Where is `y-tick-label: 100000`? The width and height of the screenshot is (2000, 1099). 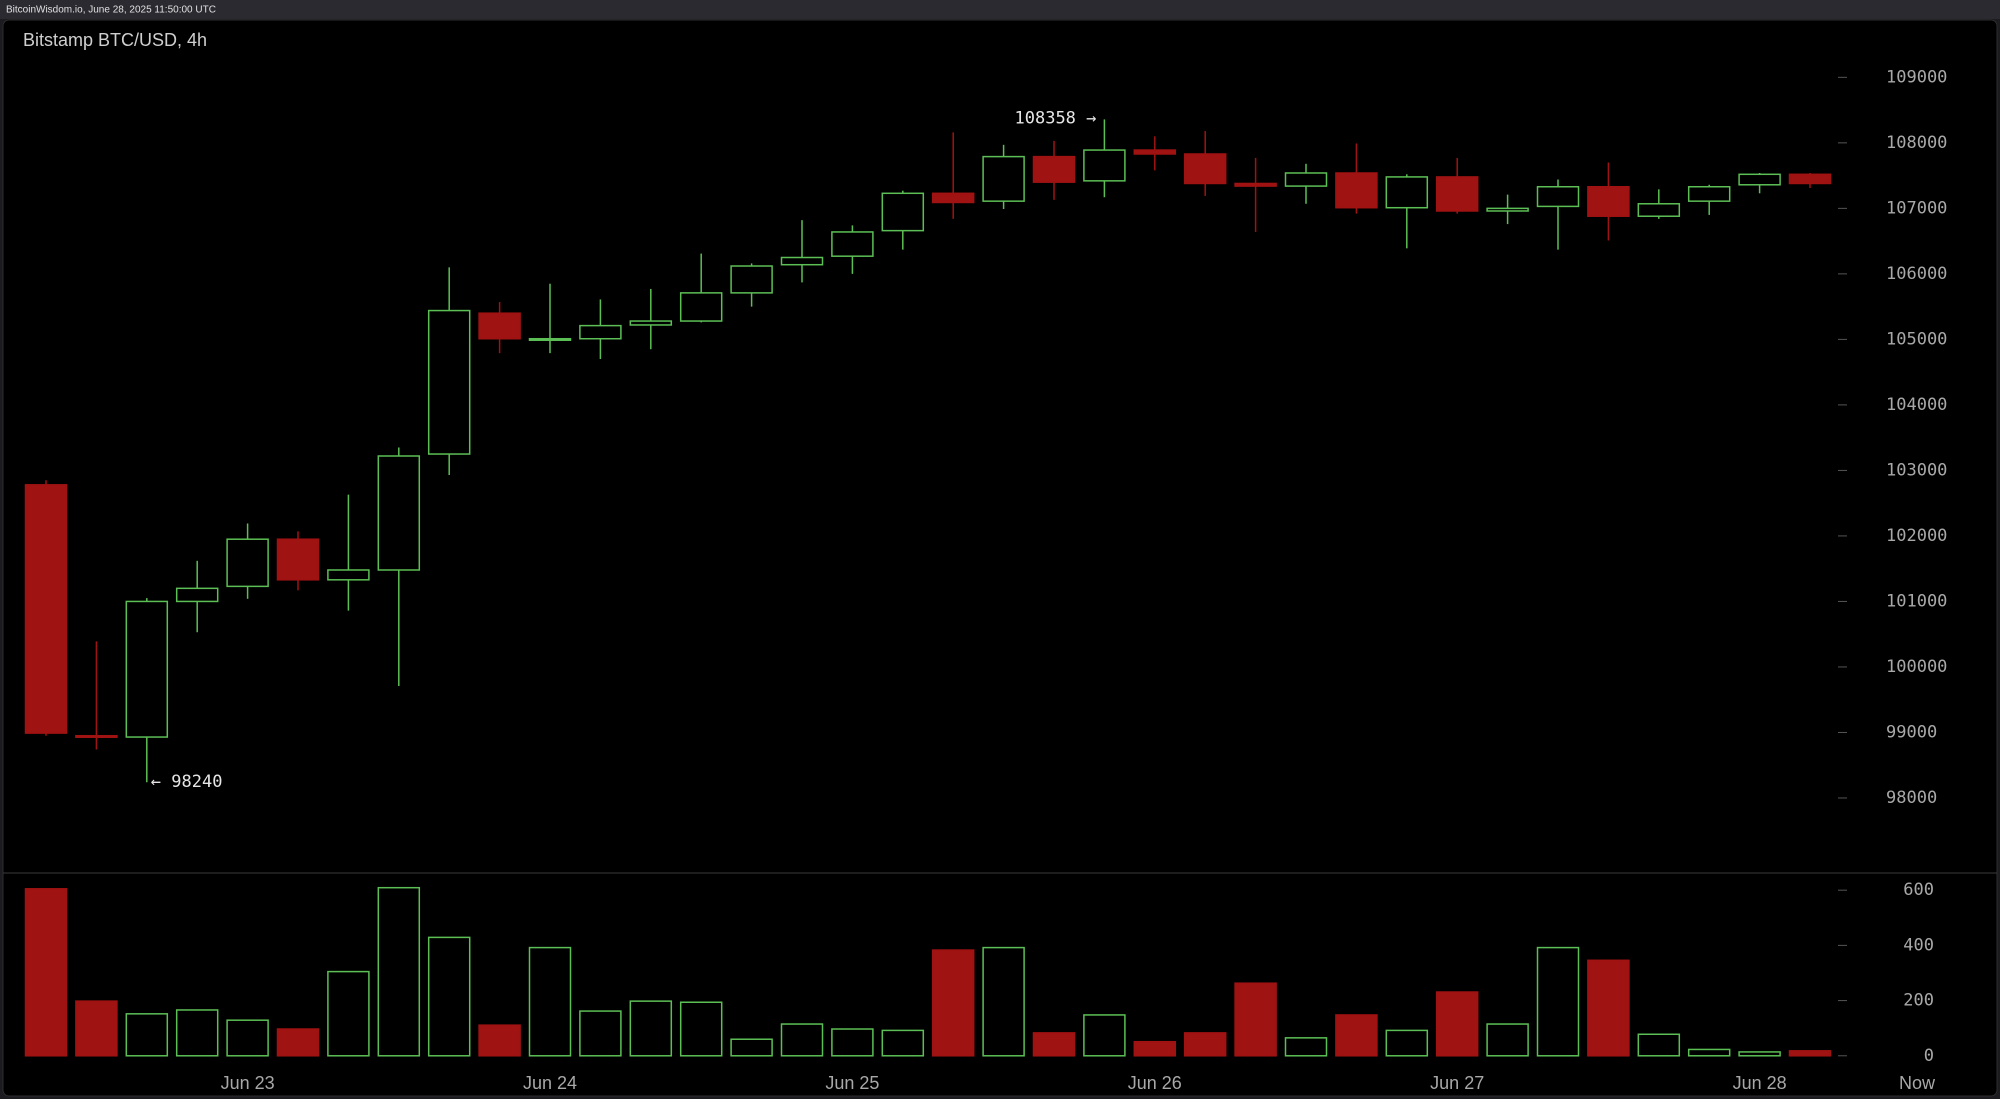 y-tick-label: 100000 is located at coordinates (1916, 667).